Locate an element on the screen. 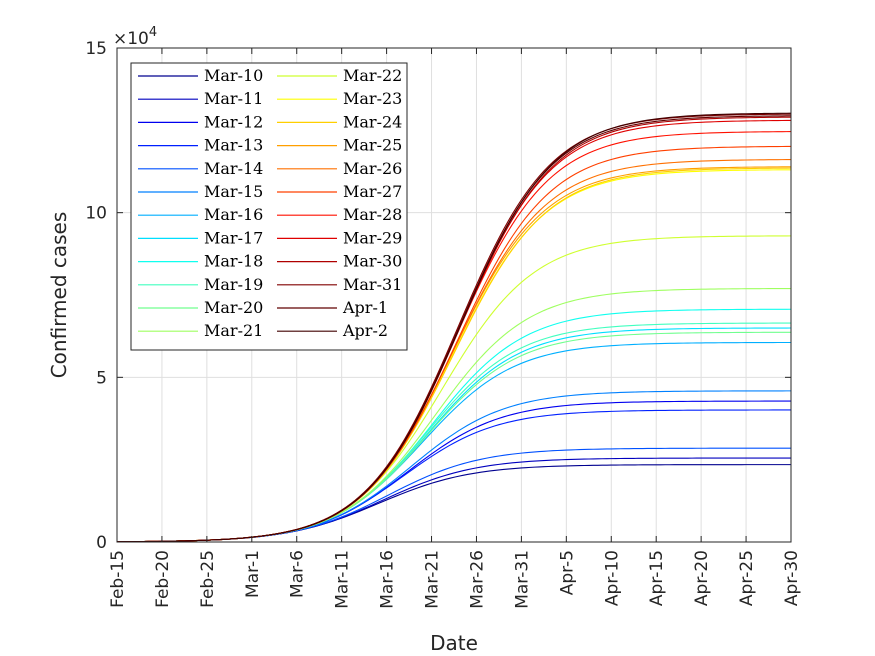 The height and width of the screenshot is (656, 875). legend-label: Mar-16 is located at coordinates (233, 214).